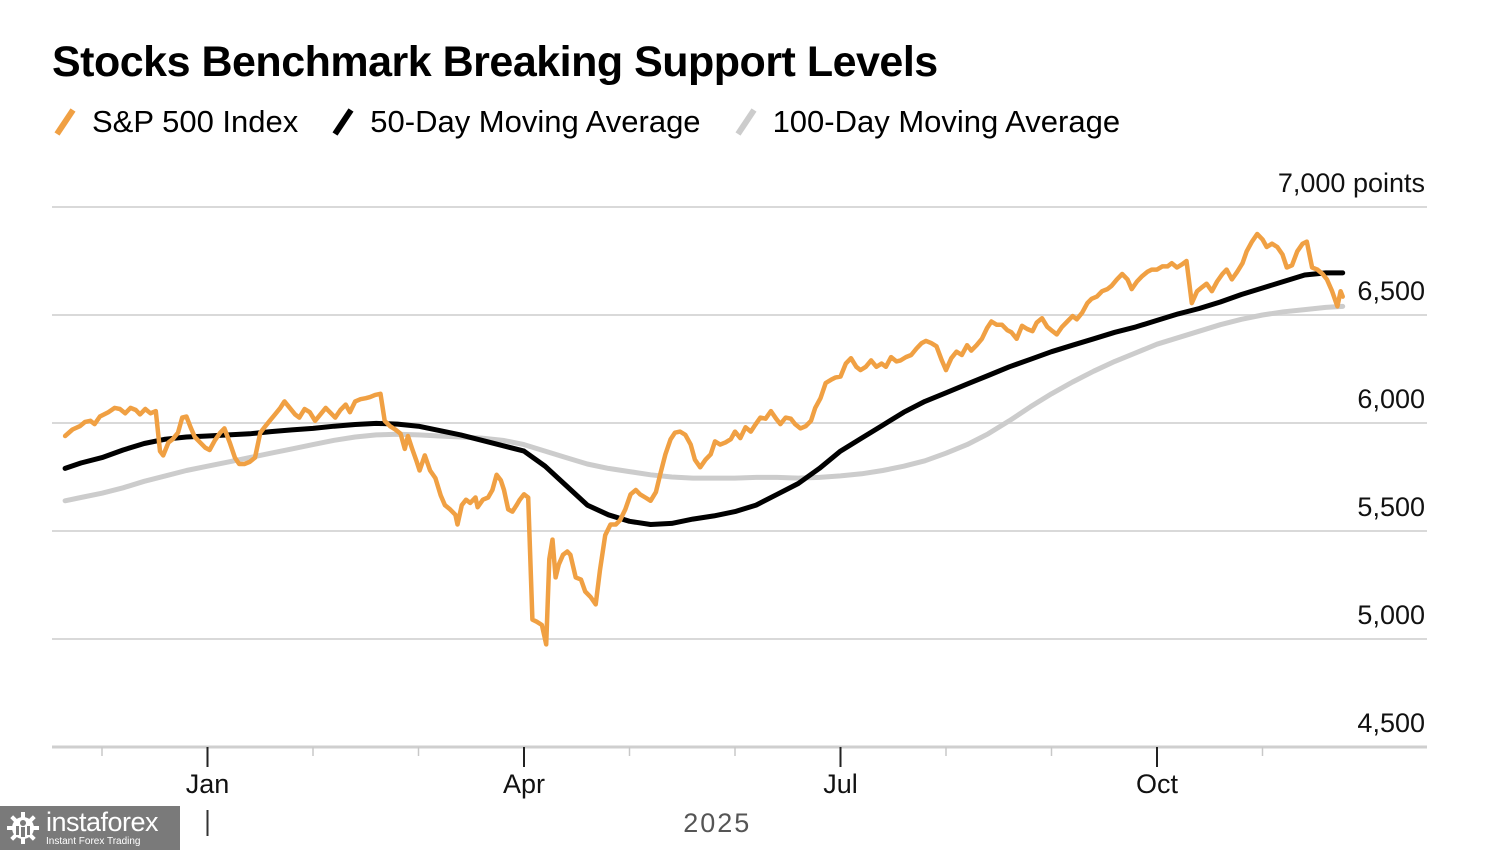  I want to click on x-tick-label: Jul, so click(840, 784).